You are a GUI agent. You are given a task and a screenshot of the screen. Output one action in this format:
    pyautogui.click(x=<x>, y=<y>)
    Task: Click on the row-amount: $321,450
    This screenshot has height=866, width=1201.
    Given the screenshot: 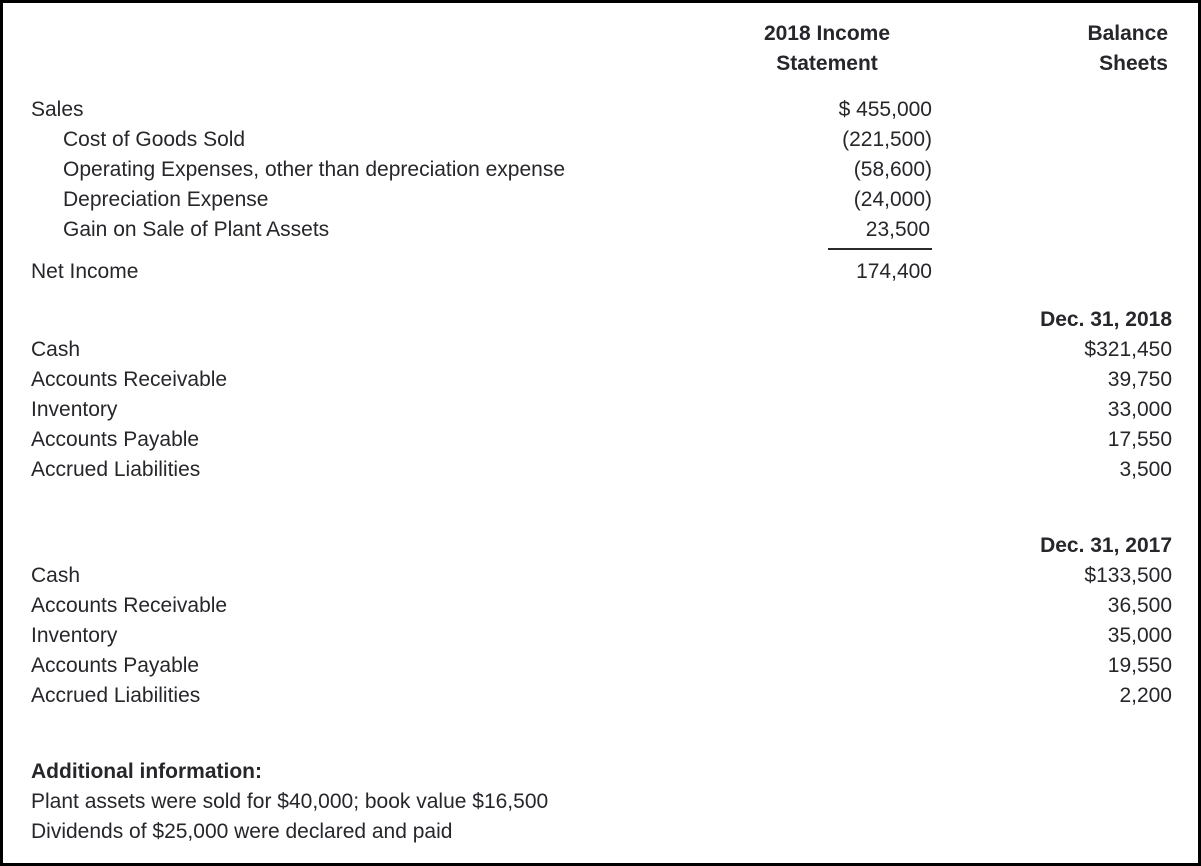 What is the action you would take?
    pyautogui.click(x=1128, y=349)
    